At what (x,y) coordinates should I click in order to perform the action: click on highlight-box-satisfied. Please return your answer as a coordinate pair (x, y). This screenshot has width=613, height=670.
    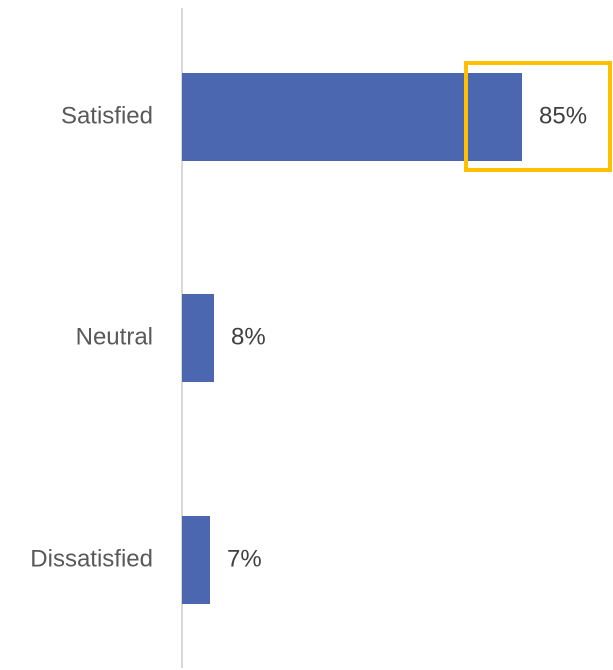
    Looking at the image, I should click on (538, 116).